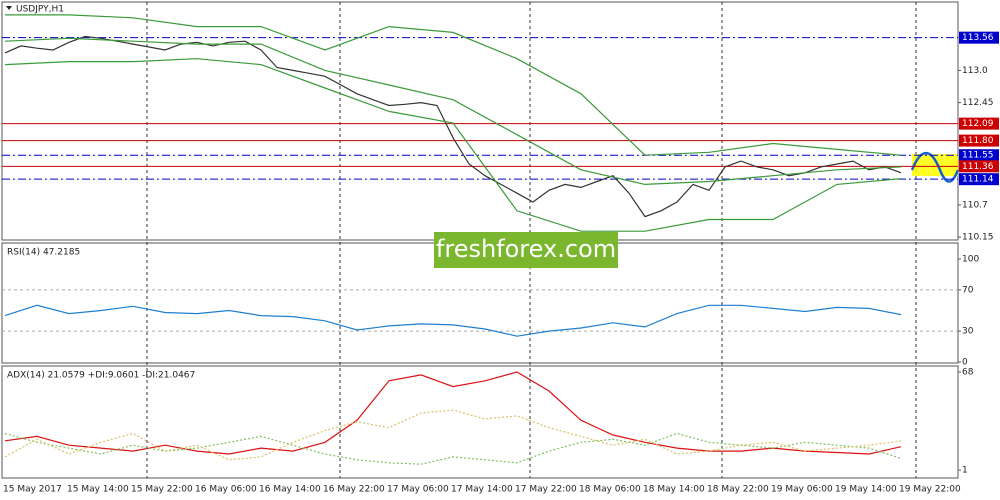  I want to click on time-label: 19 May 14:00, so click(866, 490).